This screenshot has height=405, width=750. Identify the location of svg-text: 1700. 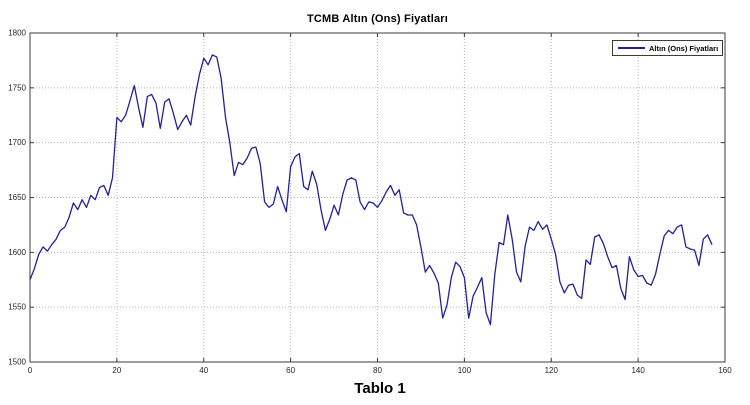
(17, 142).